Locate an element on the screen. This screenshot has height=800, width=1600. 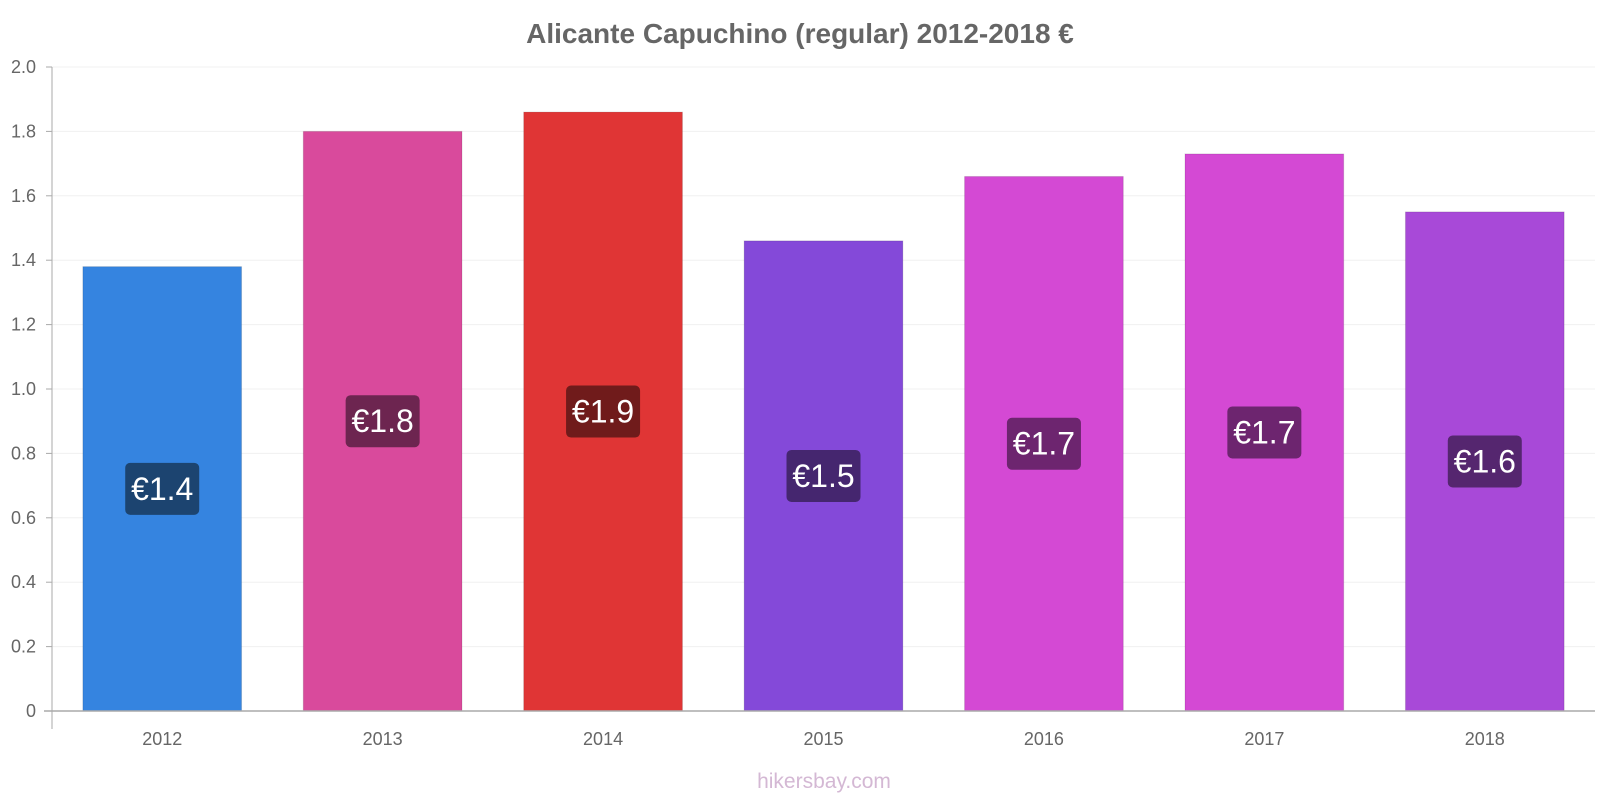
value-label: €1.5 is located at coordinates (823, 476).